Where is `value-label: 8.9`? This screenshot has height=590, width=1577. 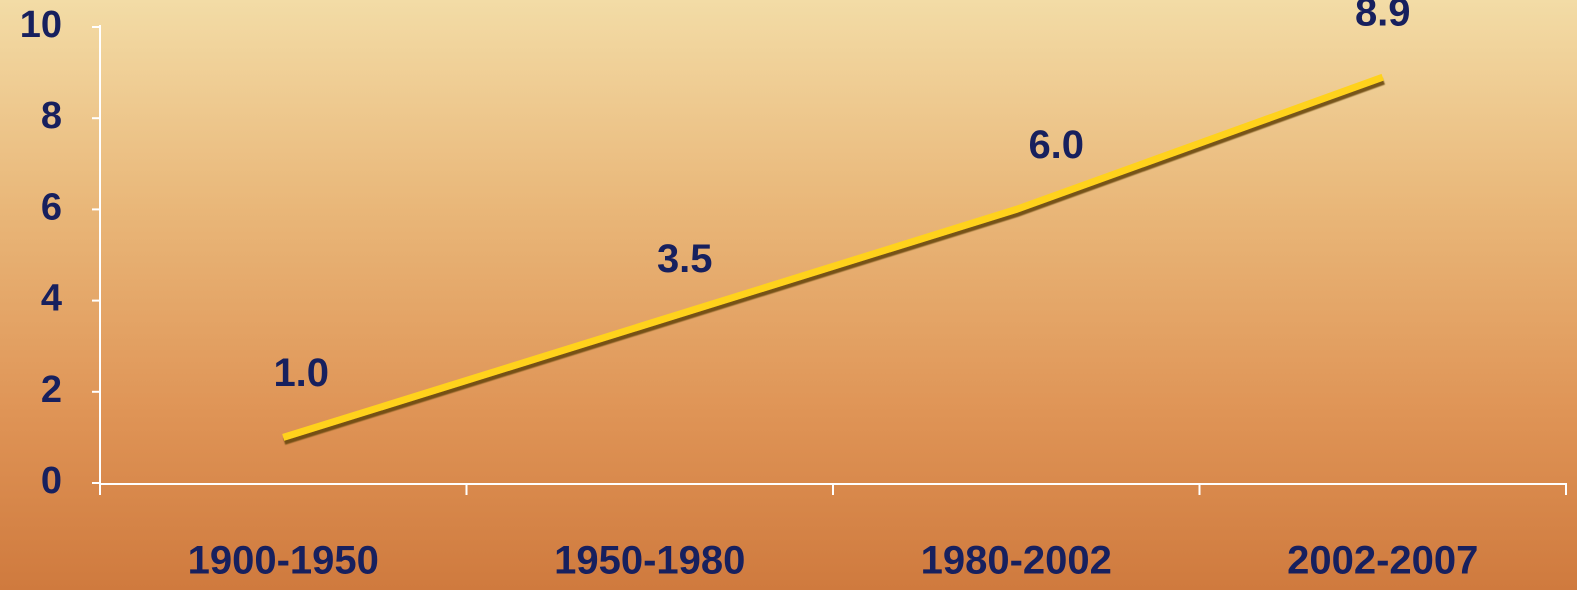
value-label: 8.9 is located at coordinates (1383, 17).